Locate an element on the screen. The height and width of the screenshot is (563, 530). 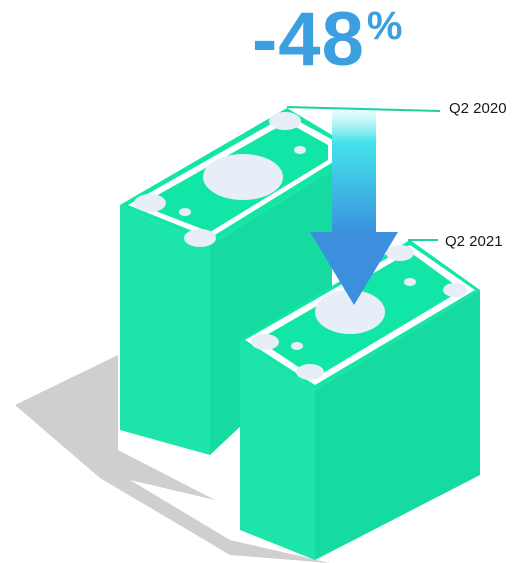
period-label-q2-2020: Q2 2020 is located at coordinates (478, 108).